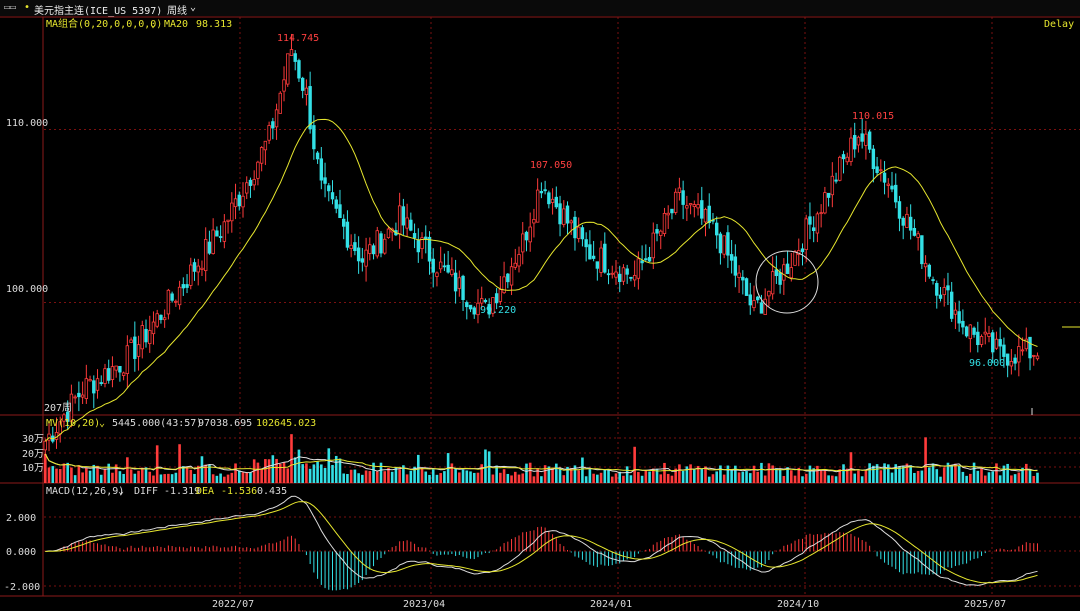 The width and height of the screenshot is (1080, 611). Describe the element at coordinates (177, 11) in the screenshot. I see `period-selector: 周线` at that location.